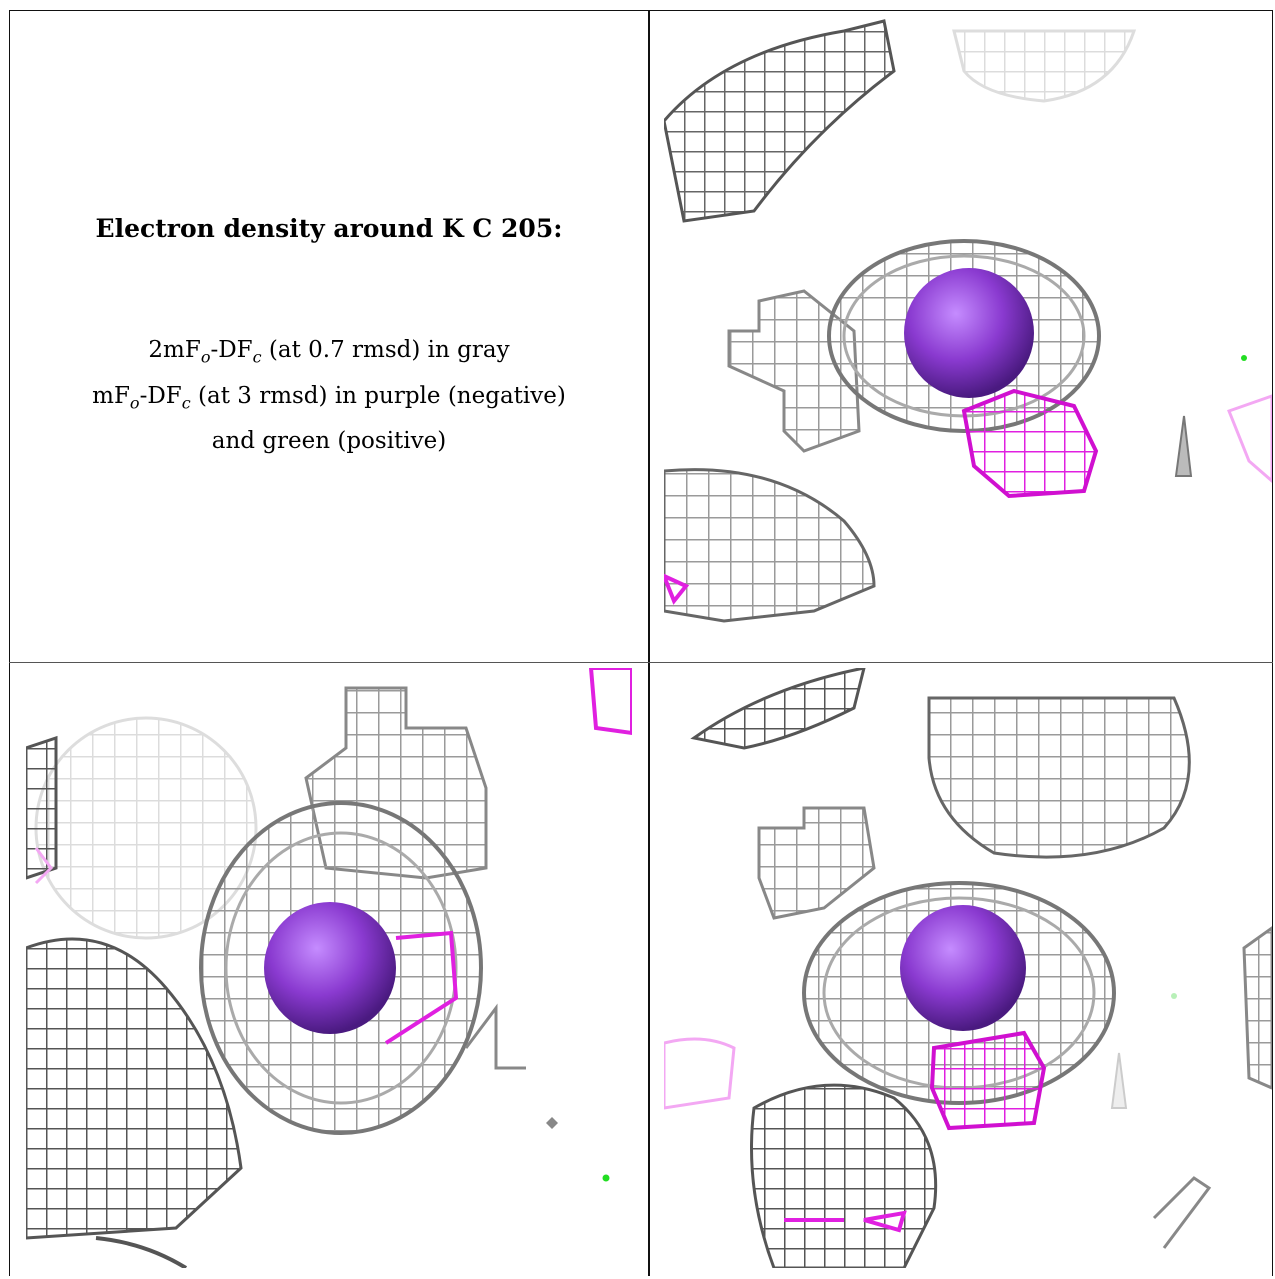 The height and width of the screenshot is (1279, 1275). I want to click on mesh-bottom-fragment, so click(141, 1252).